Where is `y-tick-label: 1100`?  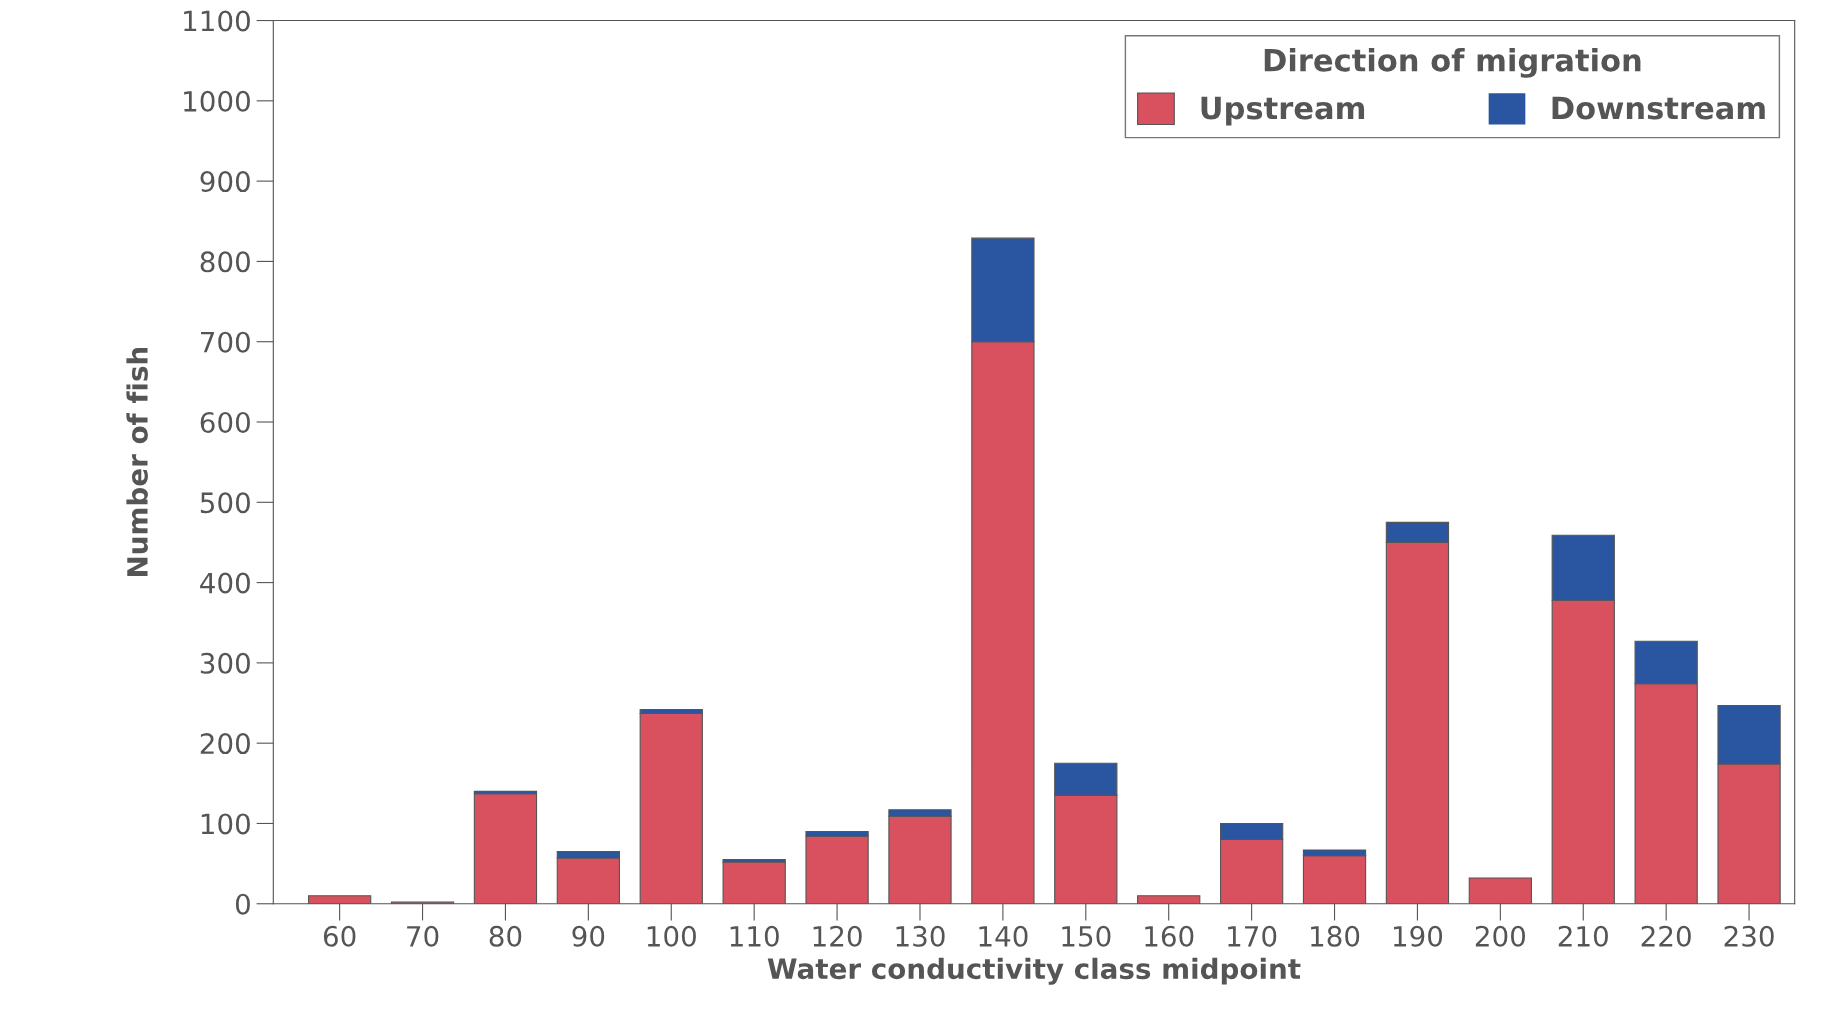 y-tick-label: 1100 is located at coordinates (217, 21).